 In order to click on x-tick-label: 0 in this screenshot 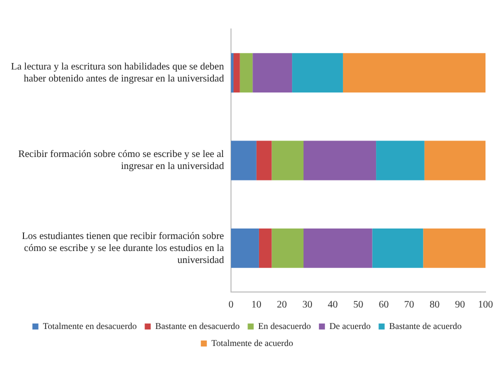, I will do `click(231, 305)`.